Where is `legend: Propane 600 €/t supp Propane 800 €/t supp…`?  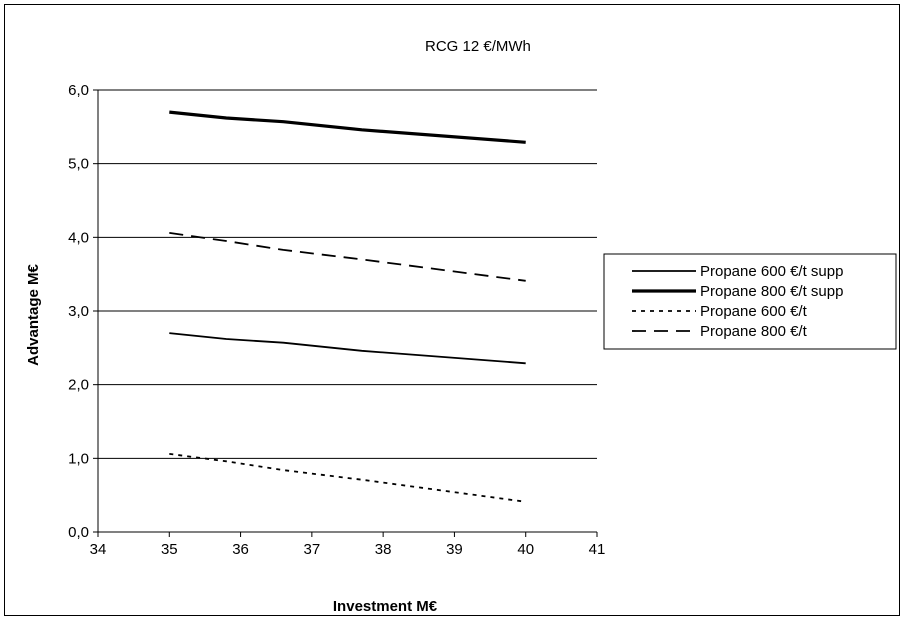
legend: Propane 600 €/t supp Propane 800 €/t supp… is located at coordinates (750, 301).